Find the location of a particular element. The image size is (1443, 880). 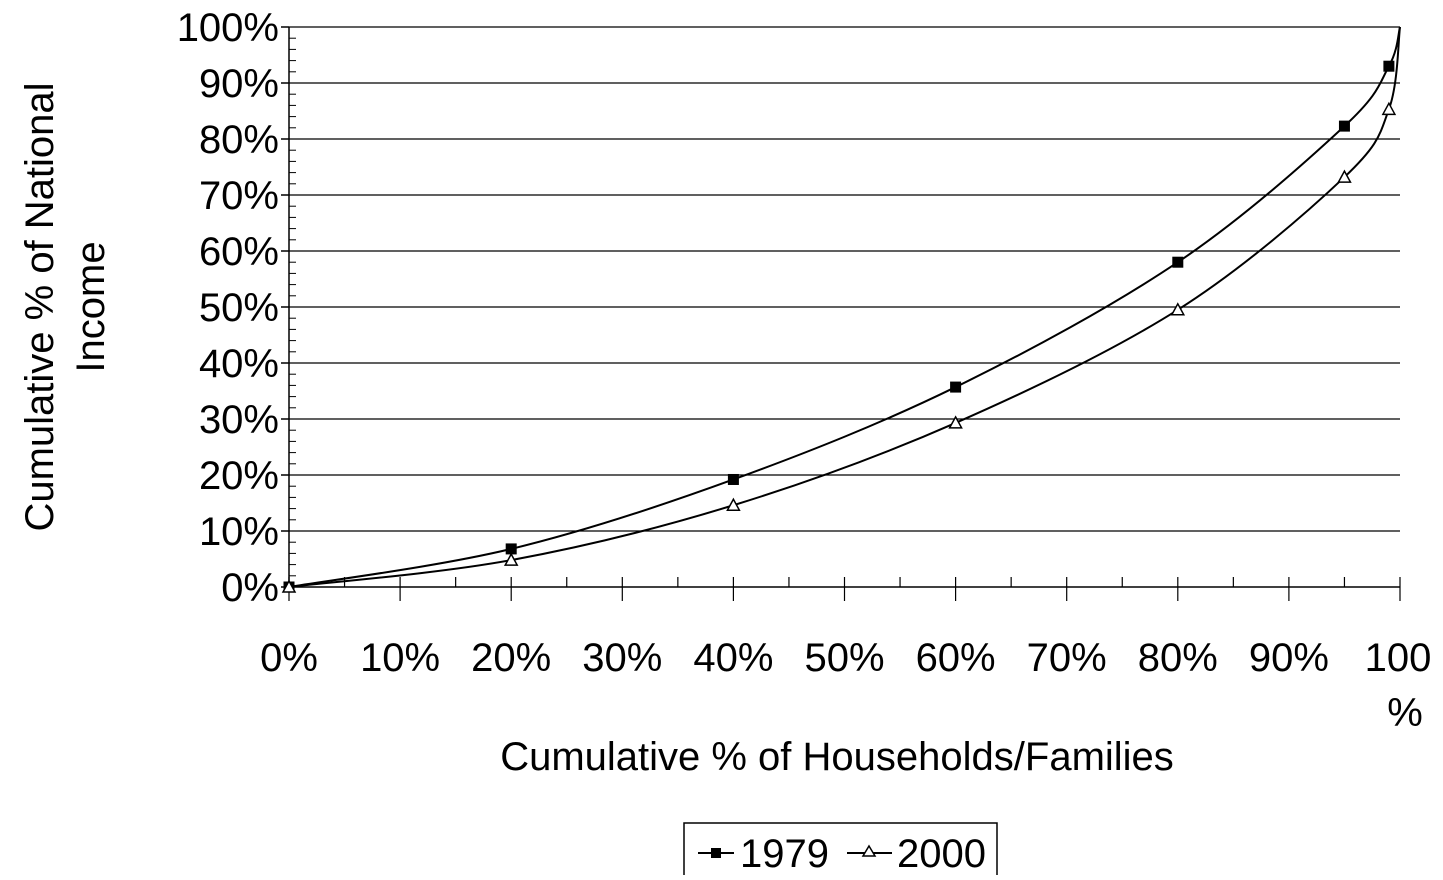

y-tick-label: 80% is located at coordinates (239, 140).